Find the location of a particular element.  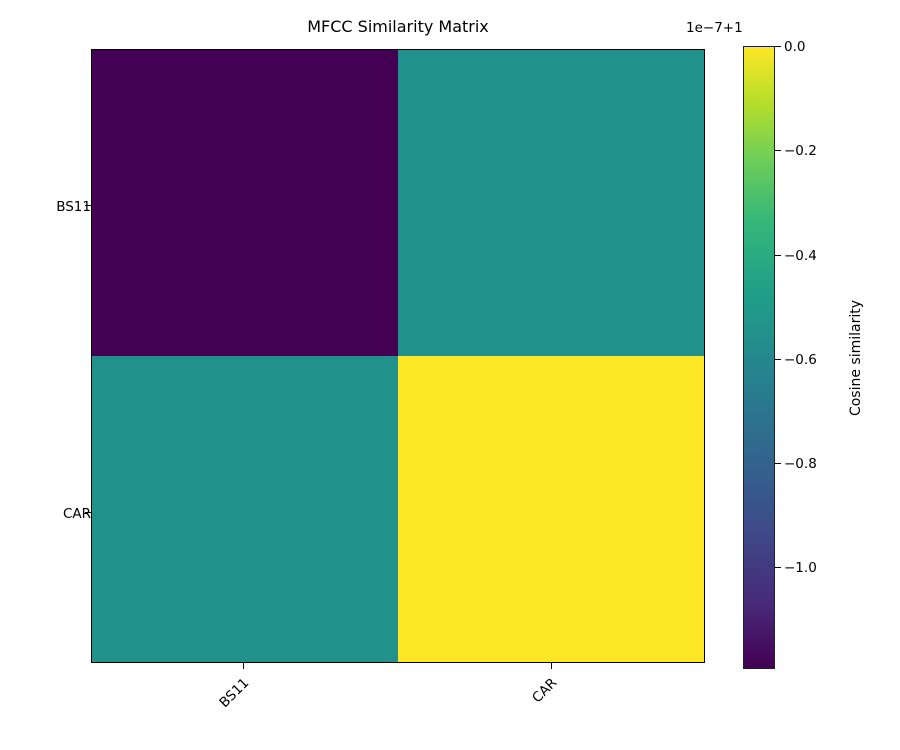

y-tick-label: CAR is located at coordinates (76, 514).